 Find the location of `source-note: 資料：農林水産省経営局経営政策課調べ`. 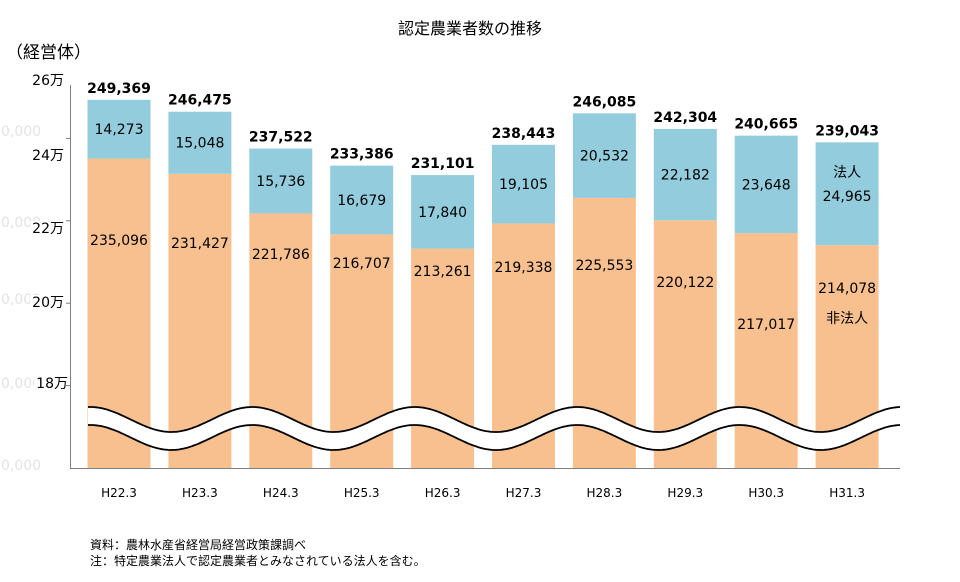

source-note: 資料：農林水産省経営局経営政策課調べ is located at coordinates (198, 544).